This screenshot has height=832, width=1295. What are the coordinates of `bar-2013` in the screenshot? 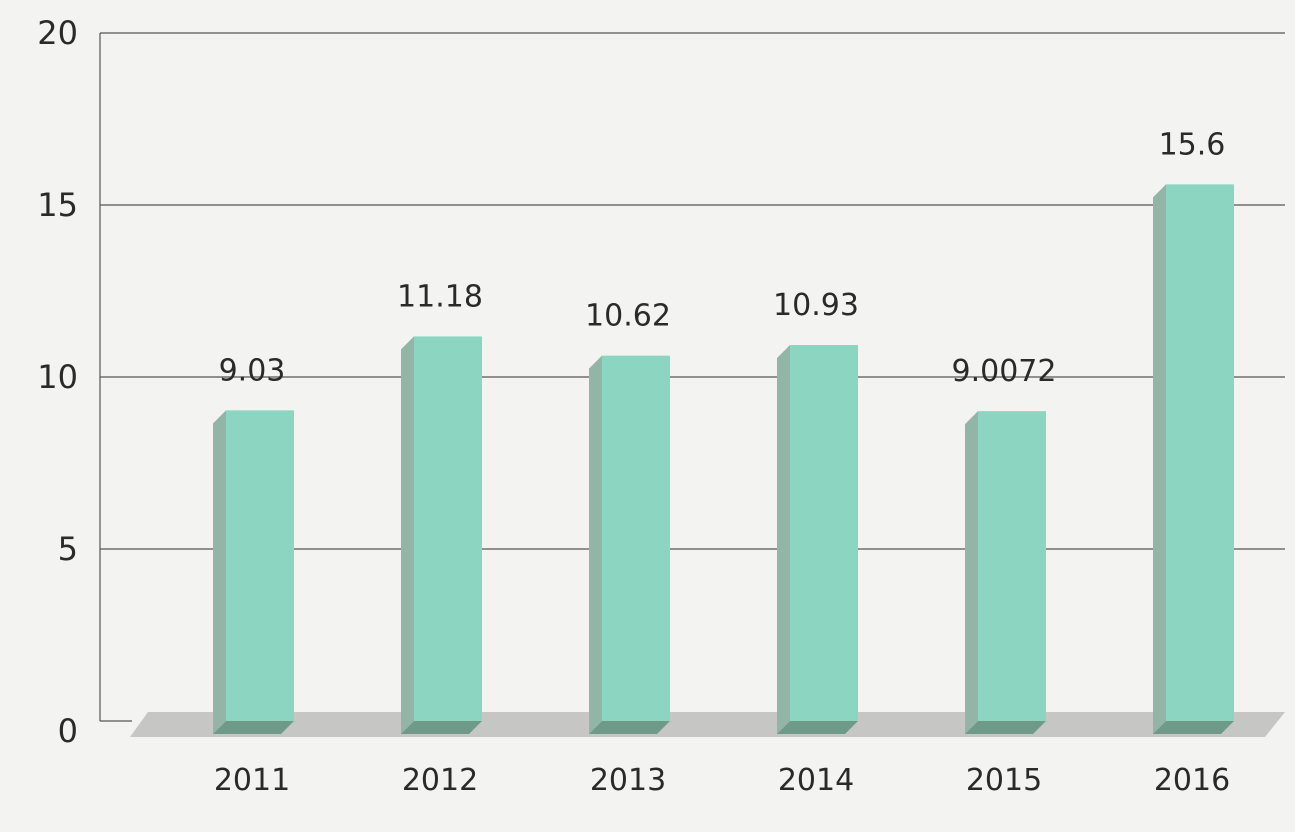 It's located at (629, 544).